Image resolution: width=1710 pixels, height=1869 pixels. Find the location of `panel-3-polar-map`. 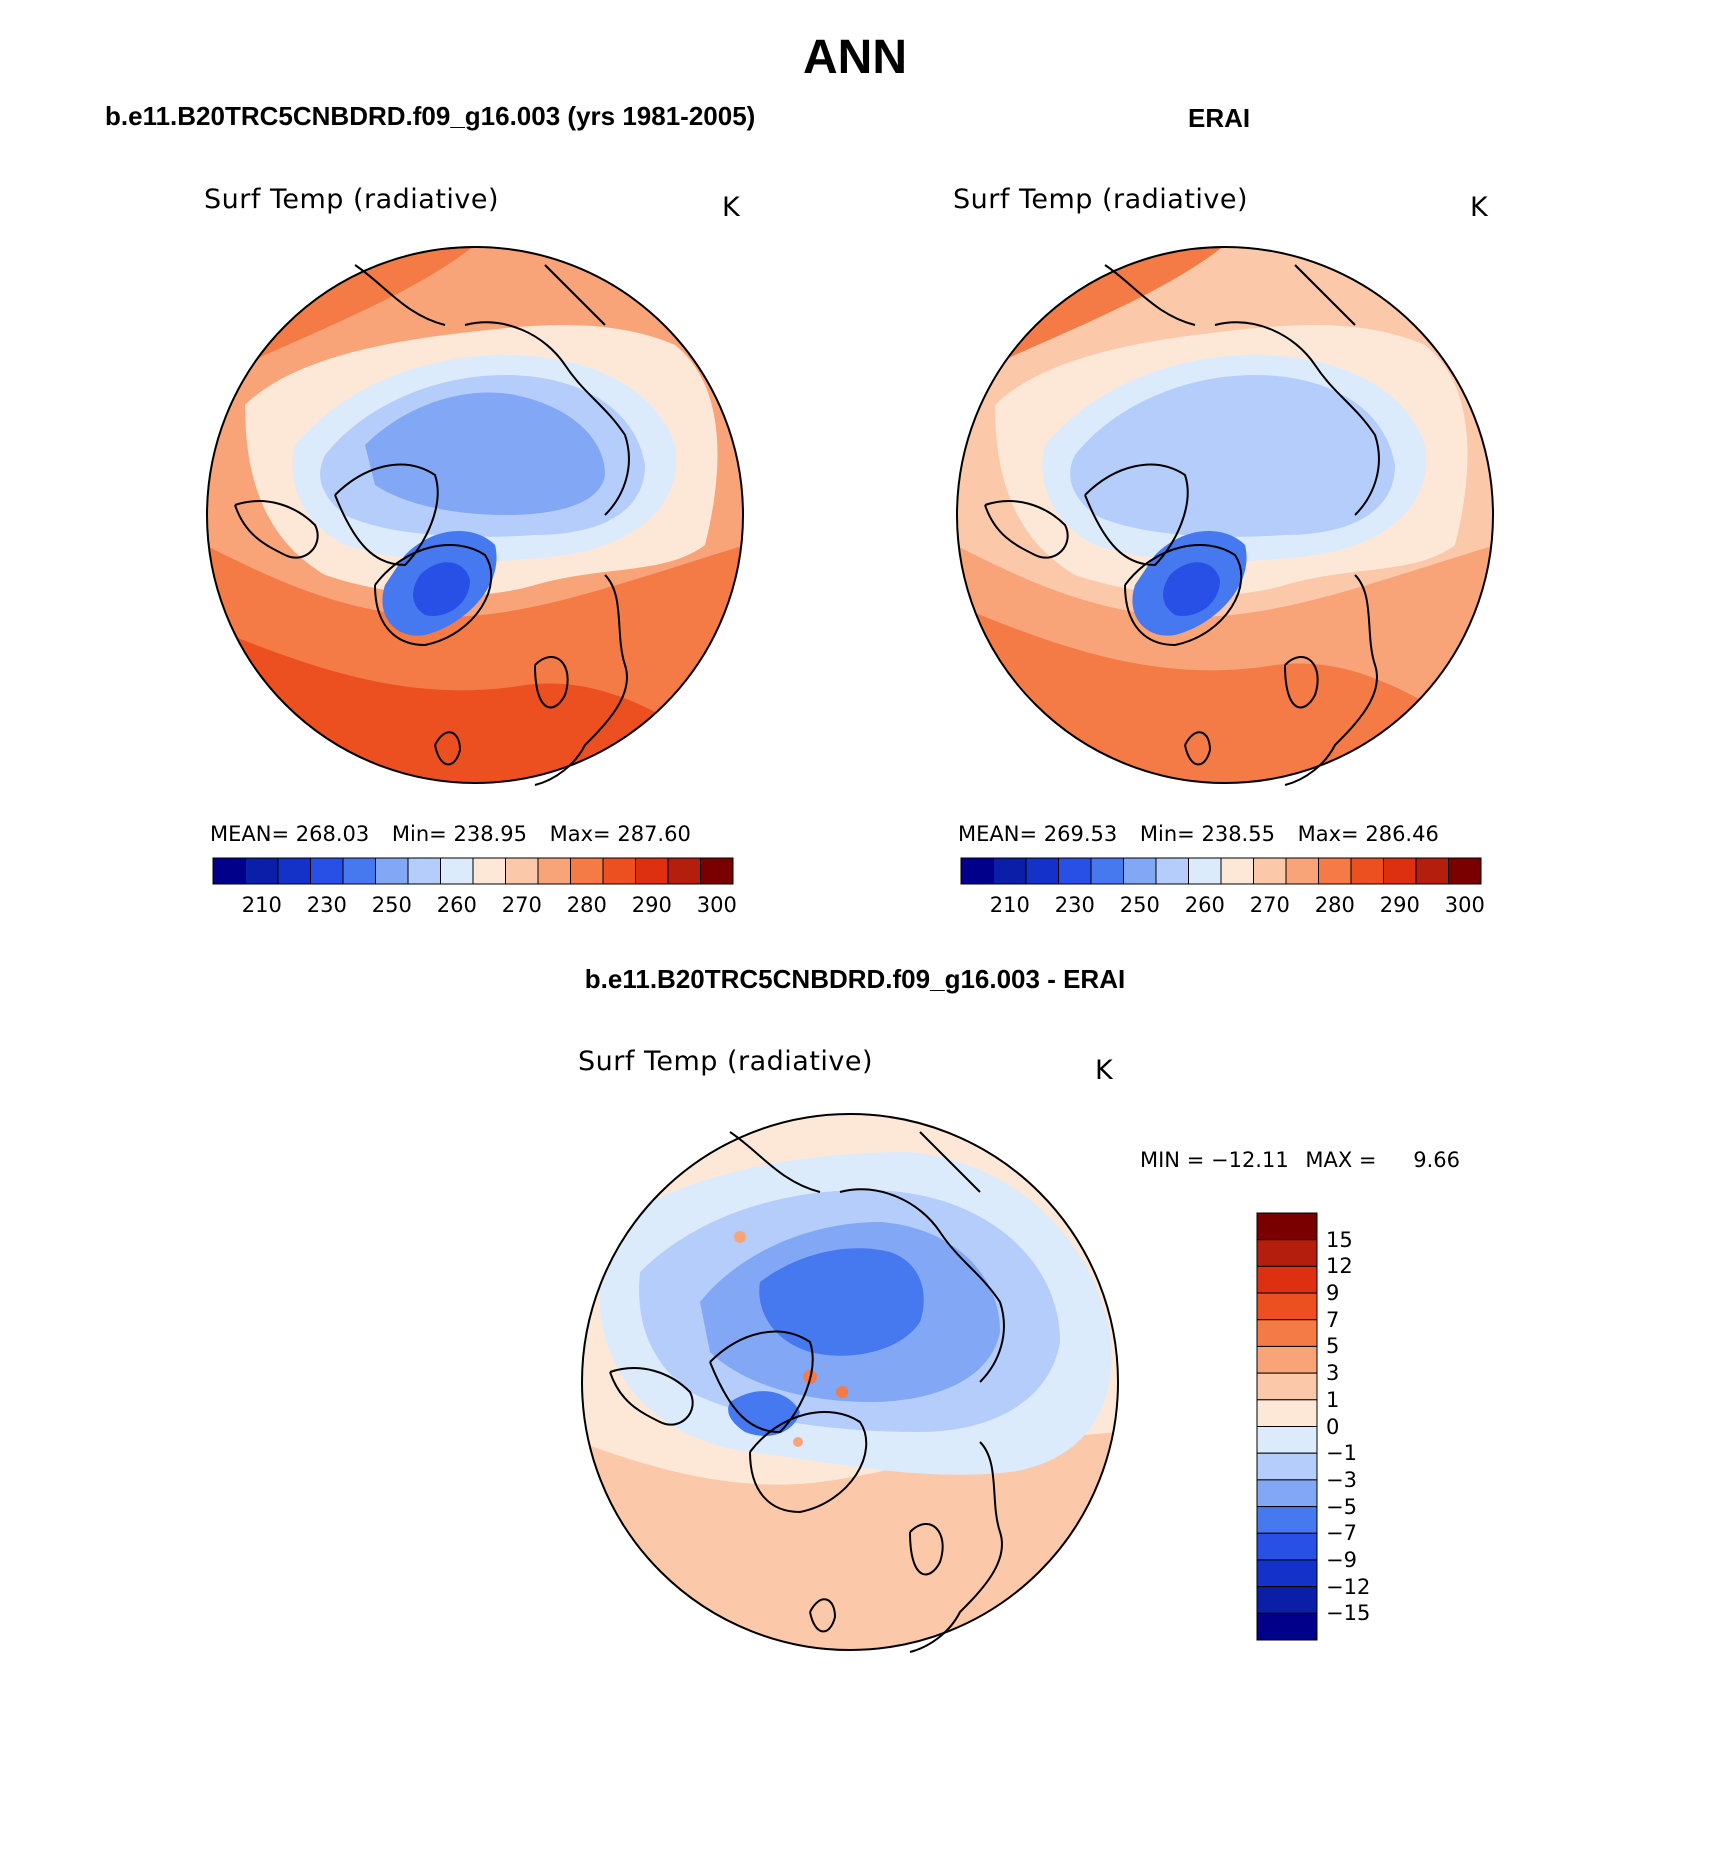

panel-3-polar-map is located at coordinates (850, 1383).